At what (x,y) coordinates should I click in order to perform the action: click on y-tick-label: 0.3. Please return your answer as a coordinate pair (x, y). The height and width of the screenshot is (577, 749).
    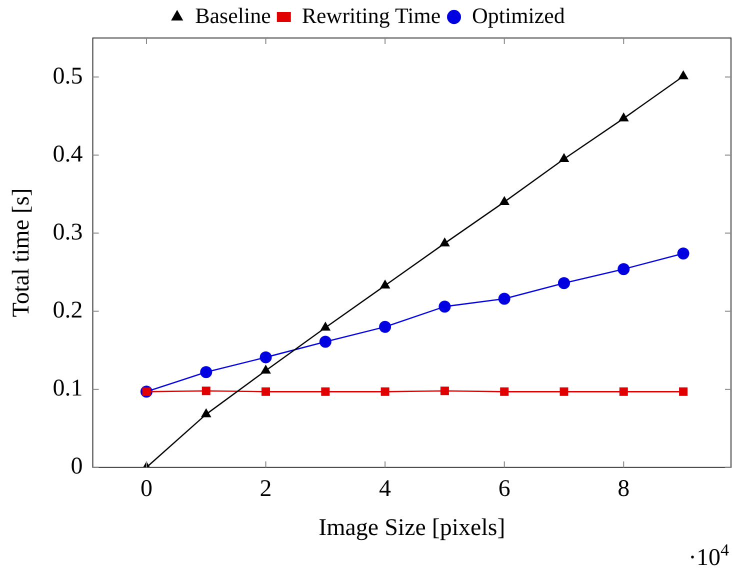
    Looking at the image, I should click on (67, 232).